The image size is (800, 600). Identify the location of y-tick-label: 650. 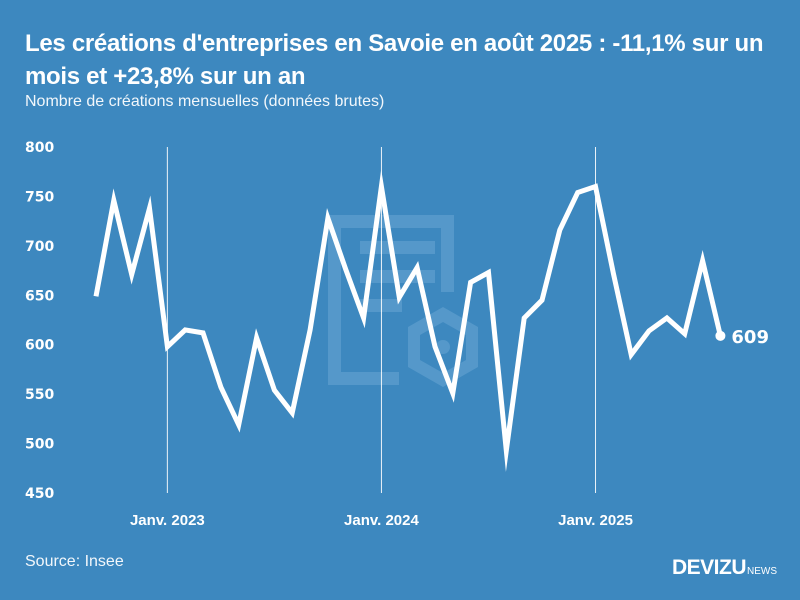
(39, 296).